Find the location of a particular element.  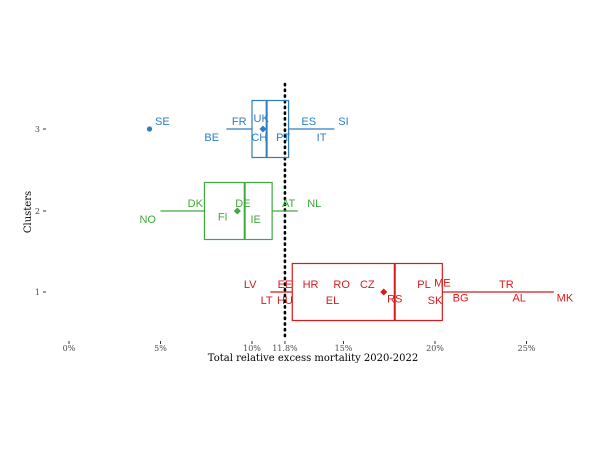

country-label: FI is located at coordinates (223, 218).